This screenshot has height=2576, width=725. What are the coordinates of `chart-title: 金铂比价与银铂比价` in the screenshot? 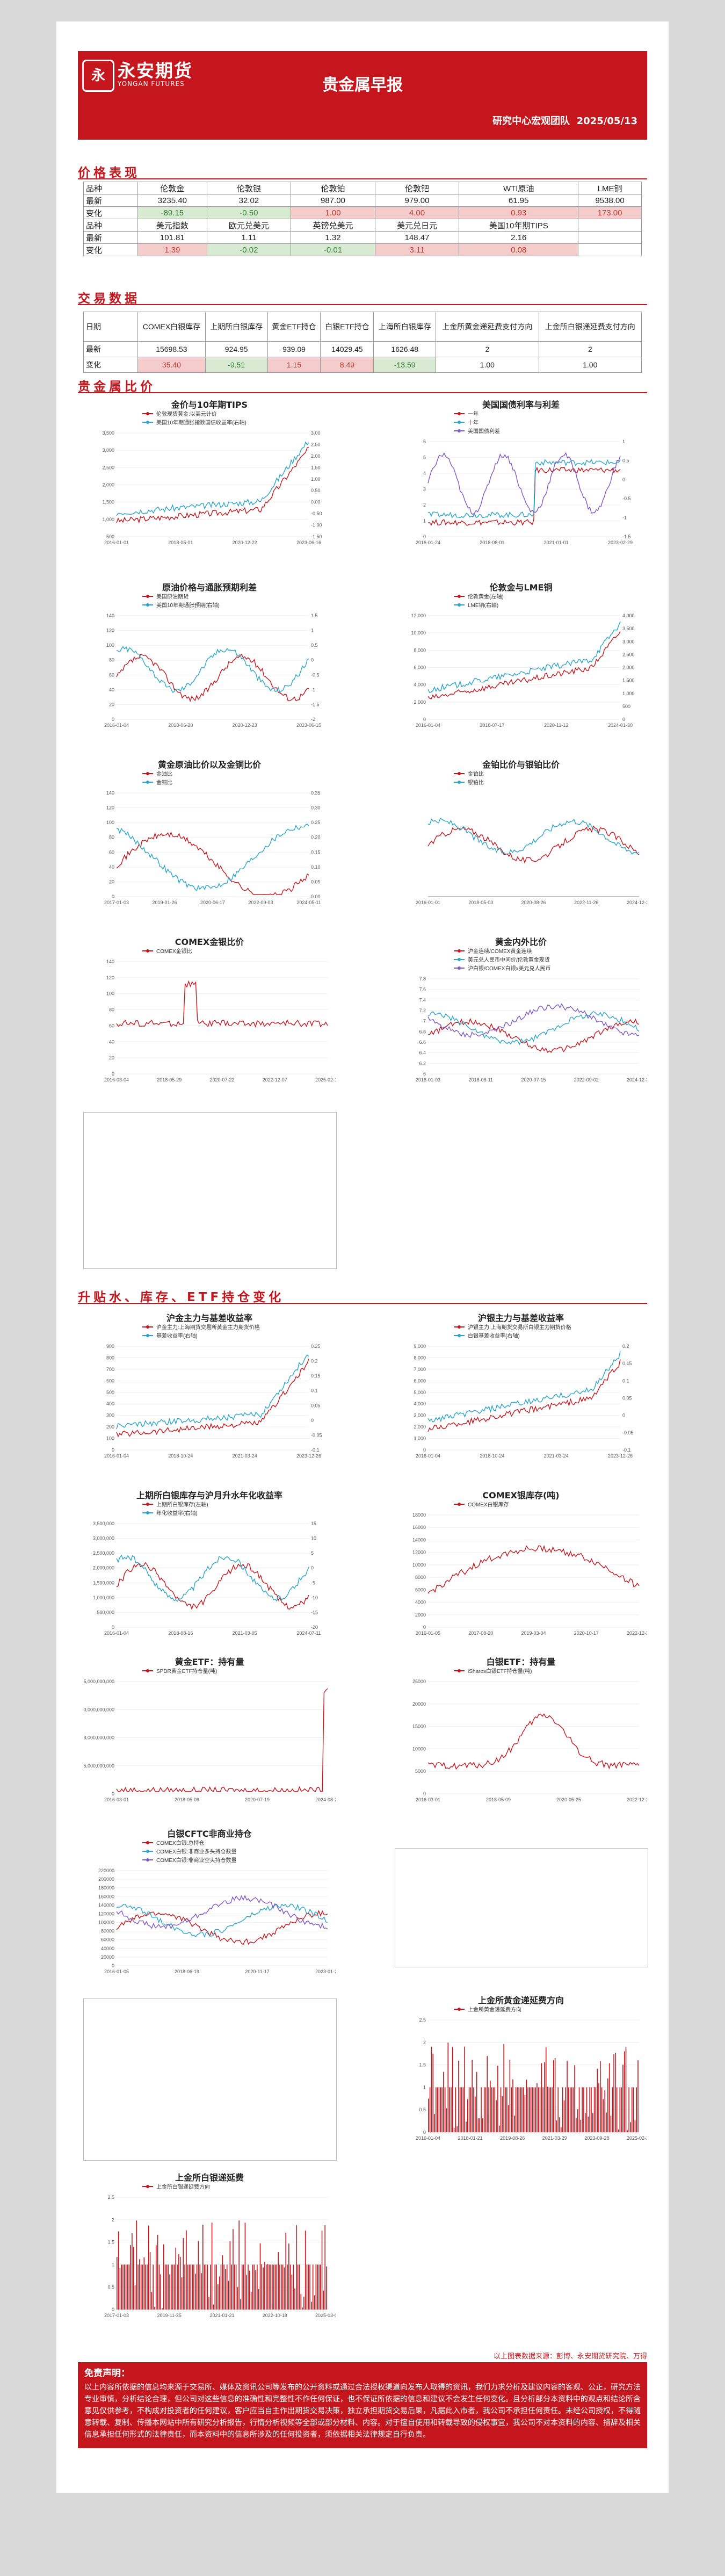 It's located at (521, 765).